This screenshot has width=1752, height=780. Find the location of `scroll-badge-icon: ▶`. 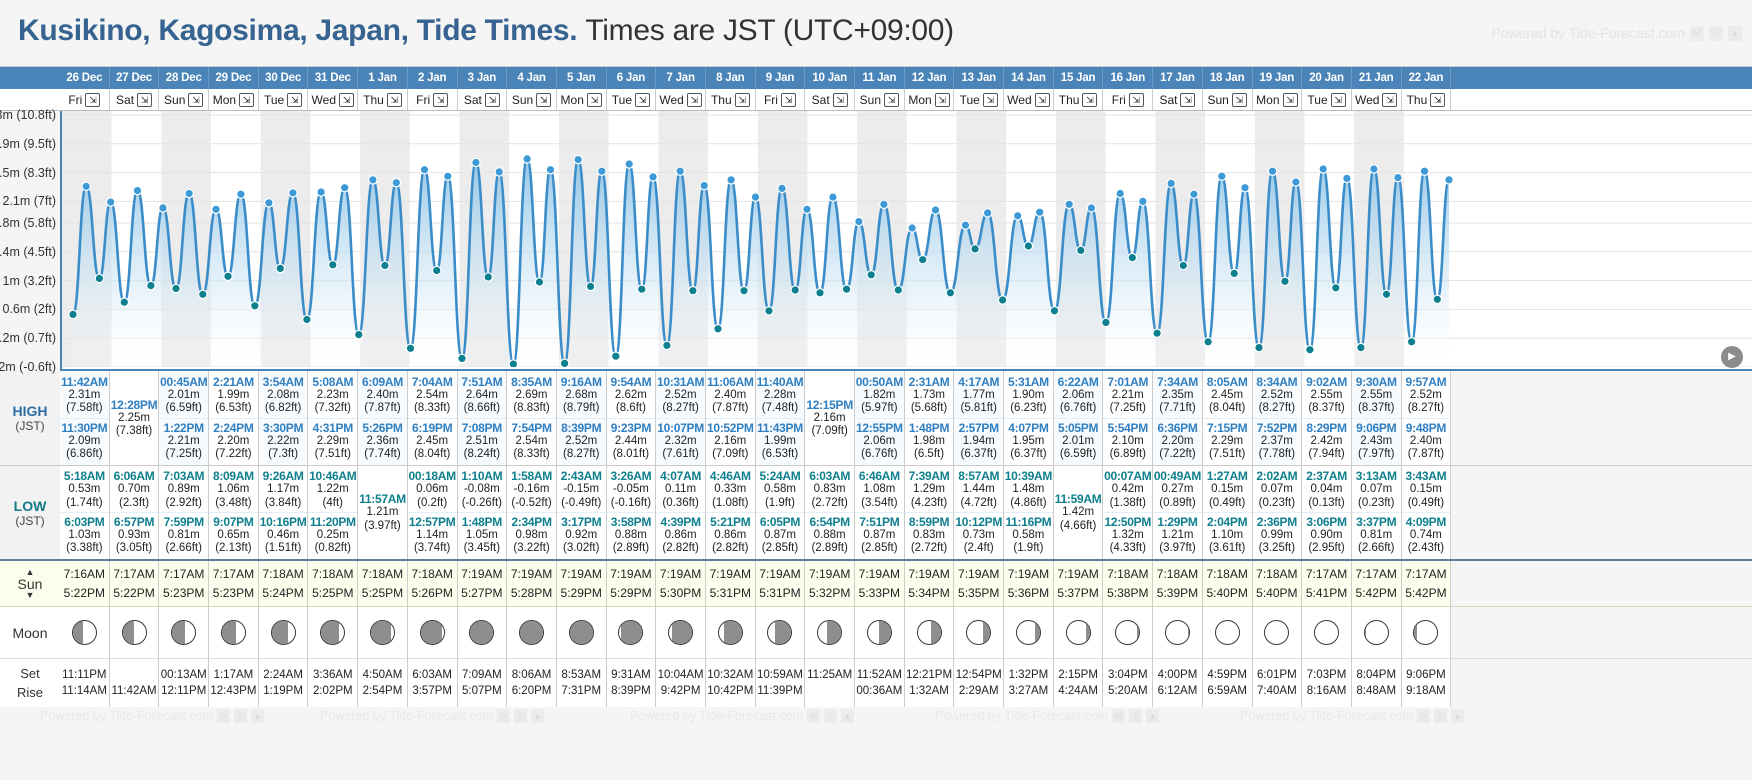

scroll-badge-icon: ▶ is located at coordinates (1732, 357).